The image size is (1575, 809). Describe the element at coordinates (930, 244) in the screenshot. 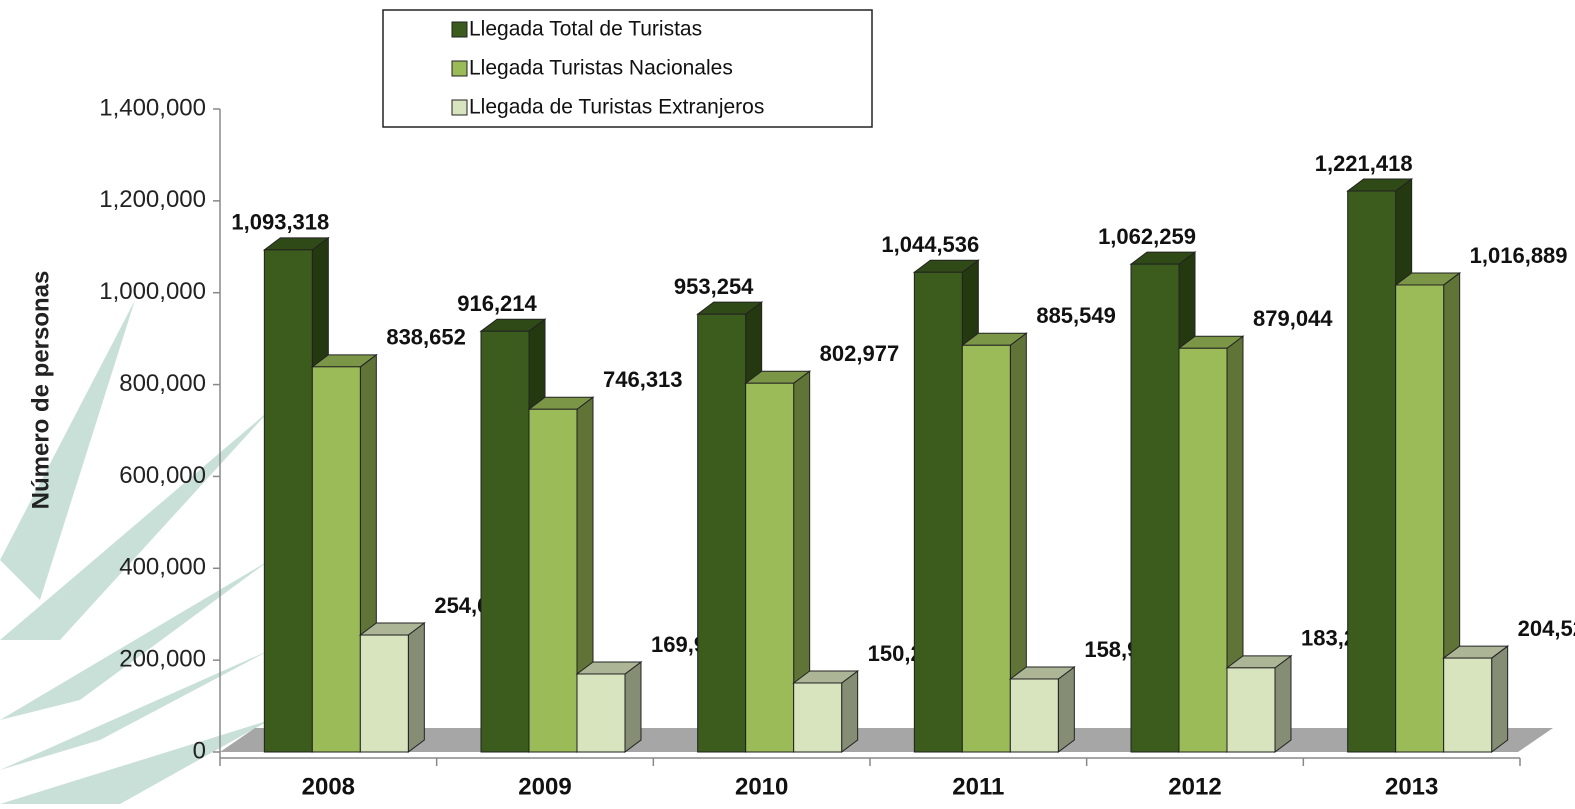

I see `value-label: 1,044,536` at that location.